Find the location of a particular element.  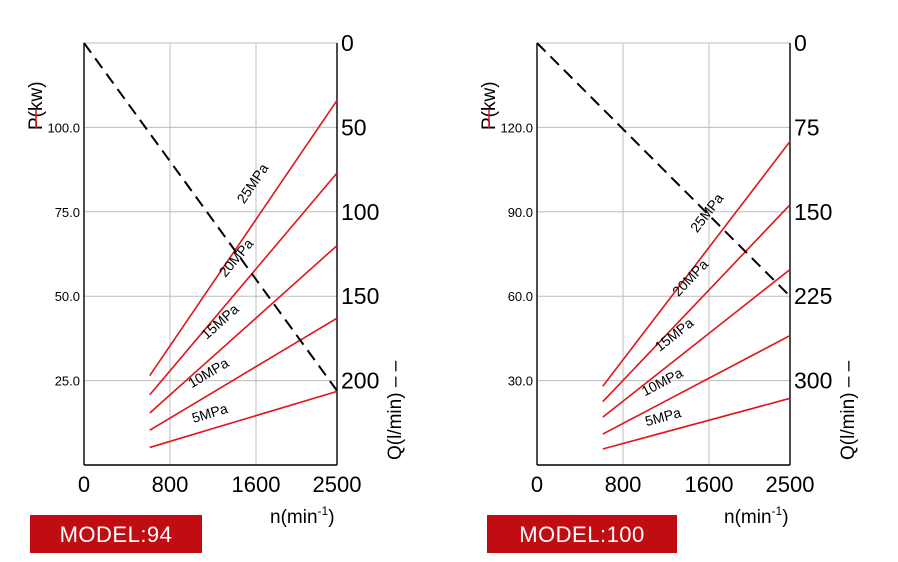

right-tick-label: 50 is located at coordinates (354, 127).